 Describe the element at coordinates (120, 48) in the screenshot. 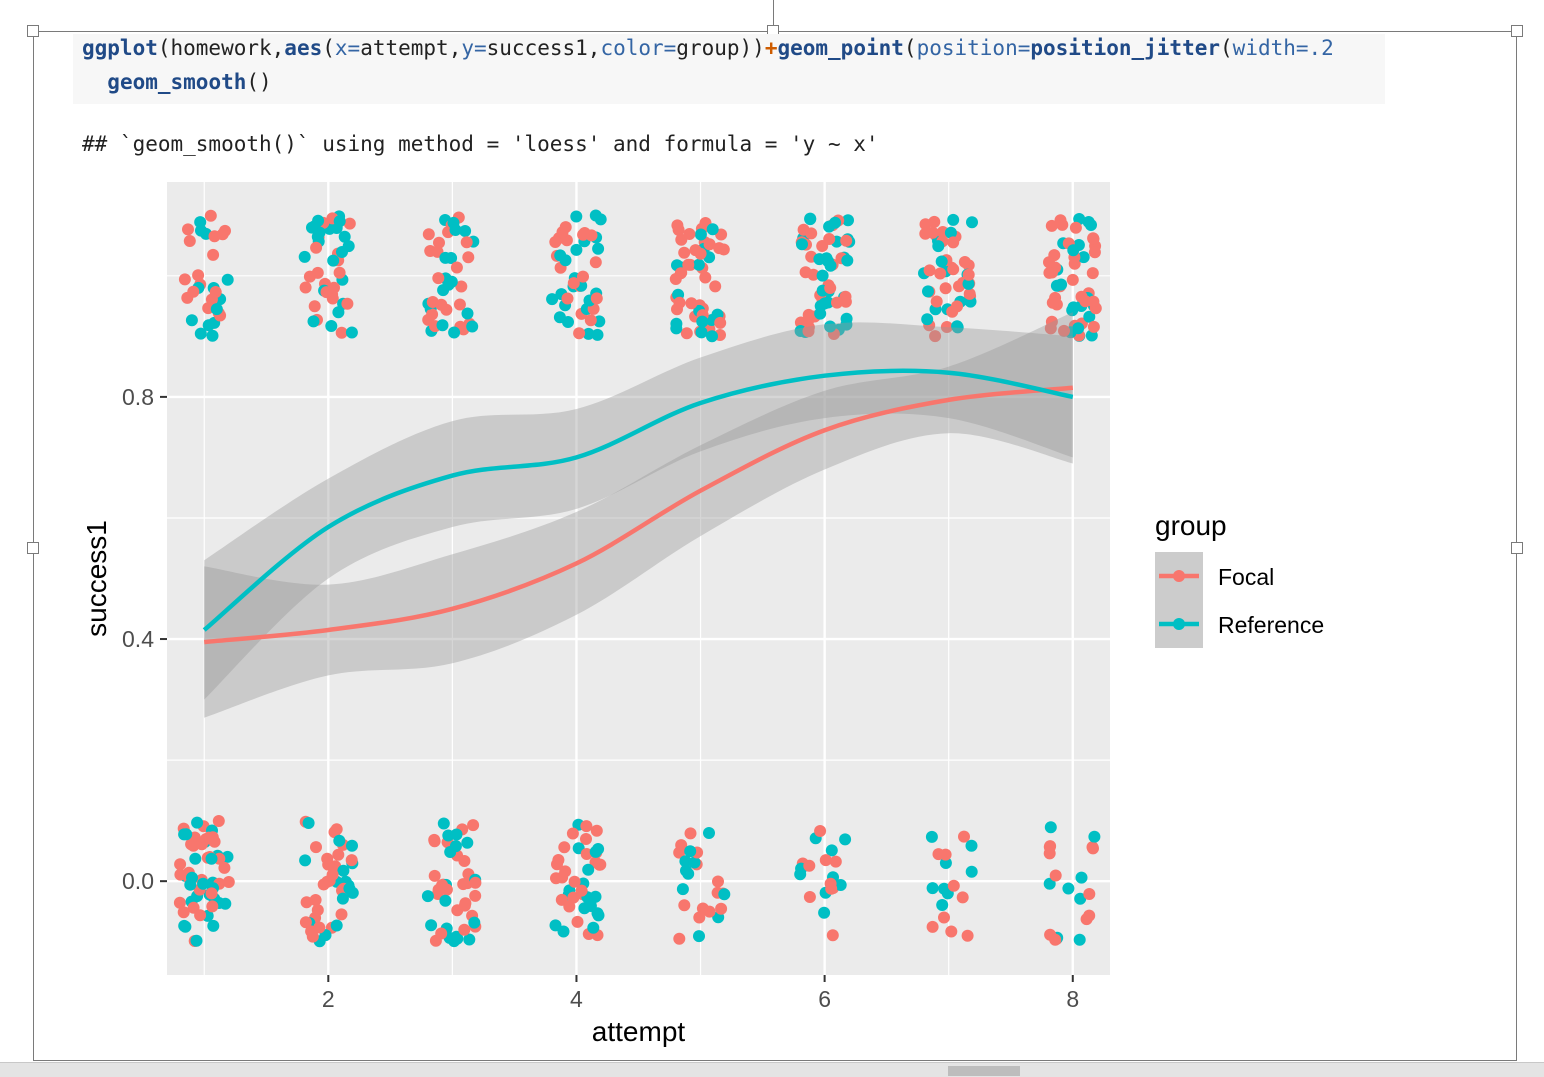

I see `code-token: ggplot` at that location.